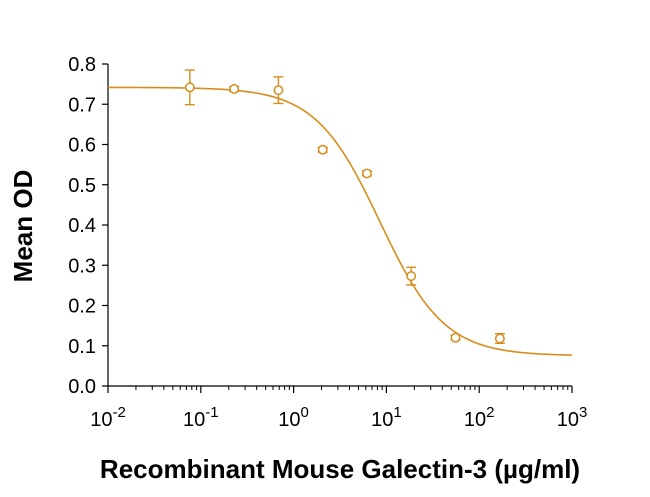 The width and height of the screenshot is (650, 497). What do you see at coordinates (23, 226) in the screenshot?
I see `y-axis-title: Mean OD` at bounding box center [23, 226].